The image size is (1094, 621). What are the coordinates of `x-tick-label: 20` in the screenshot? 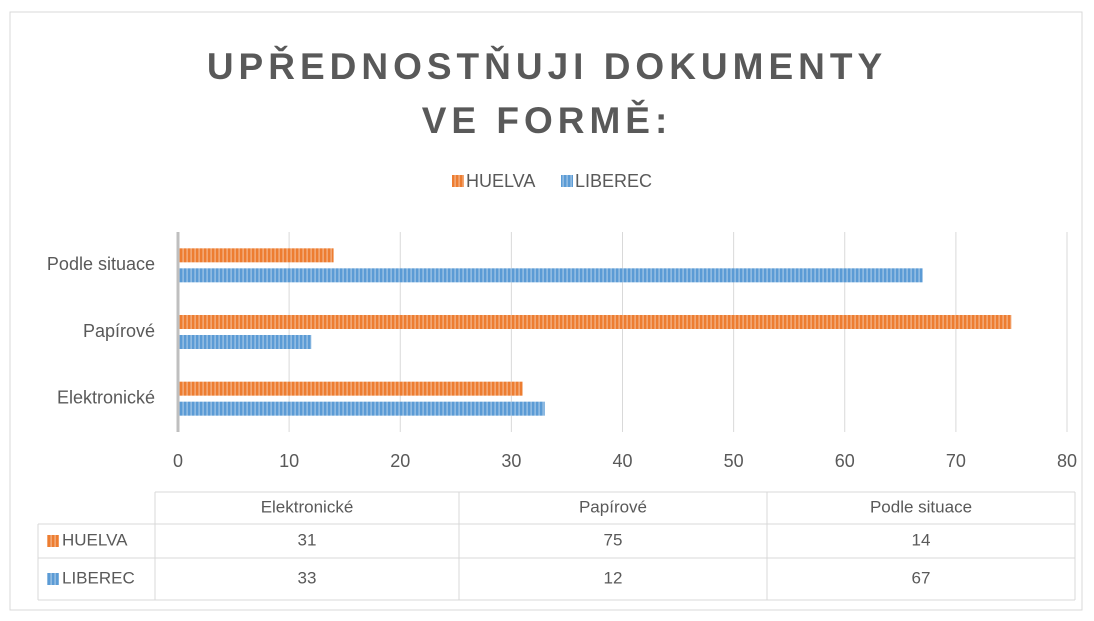 It's located at (400, 461).